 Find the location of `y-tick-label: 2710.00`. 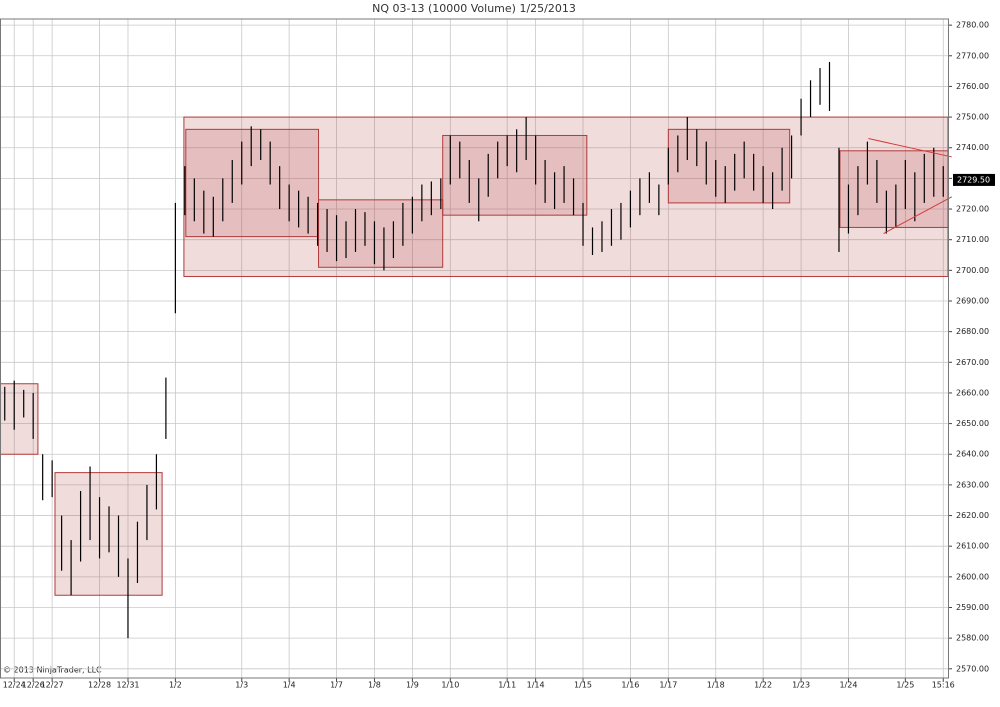

y-tick-label: 2710.00 is located at coordinates (972, 239).